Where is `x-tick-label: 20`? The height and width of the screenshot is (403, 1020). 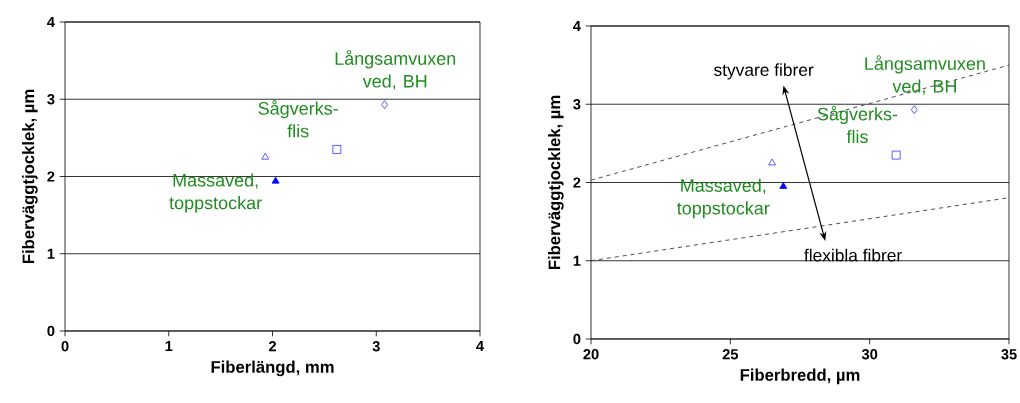 x-tick-label: 20 is located at coordinates (591, 354).